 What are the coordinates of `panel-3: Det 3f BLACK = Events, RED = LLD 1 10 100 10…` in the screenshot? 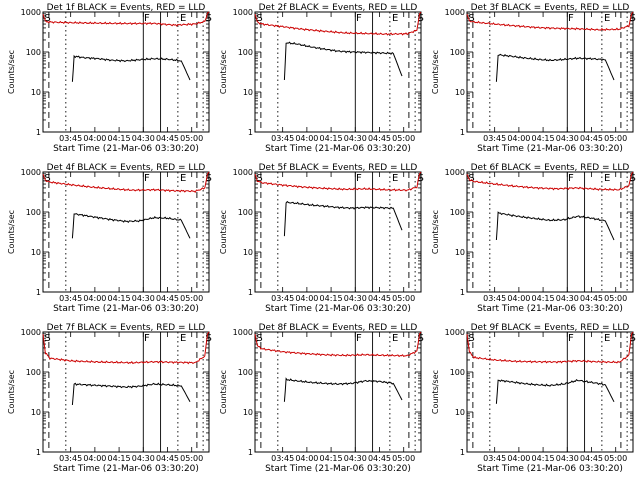 It's located at (533, 78).